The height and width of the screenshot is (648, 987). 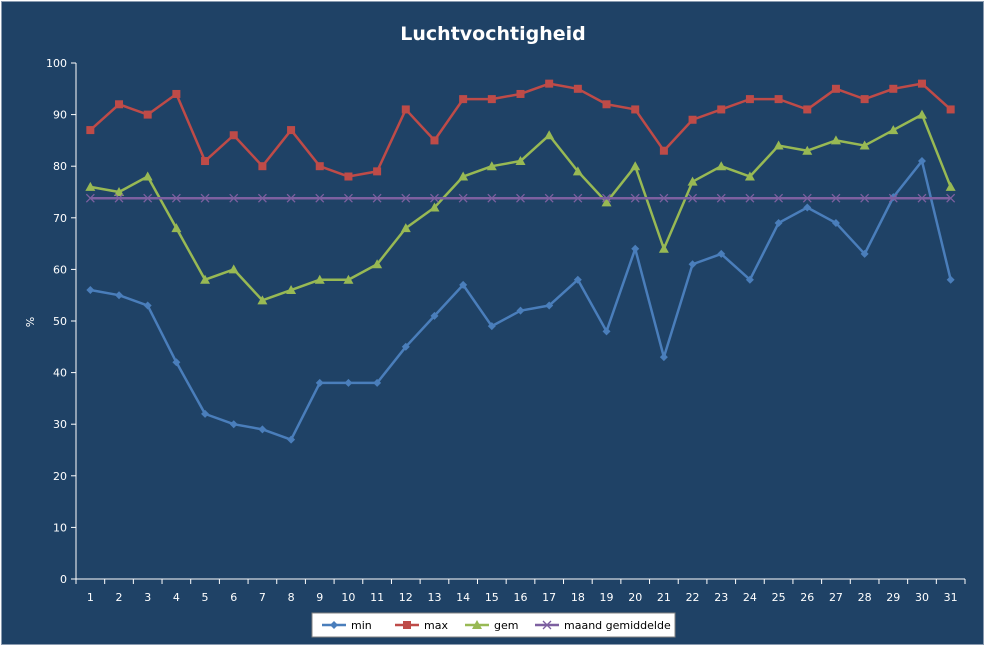 I want to click on x-tick-label: 25, so click(x=779, y=597).